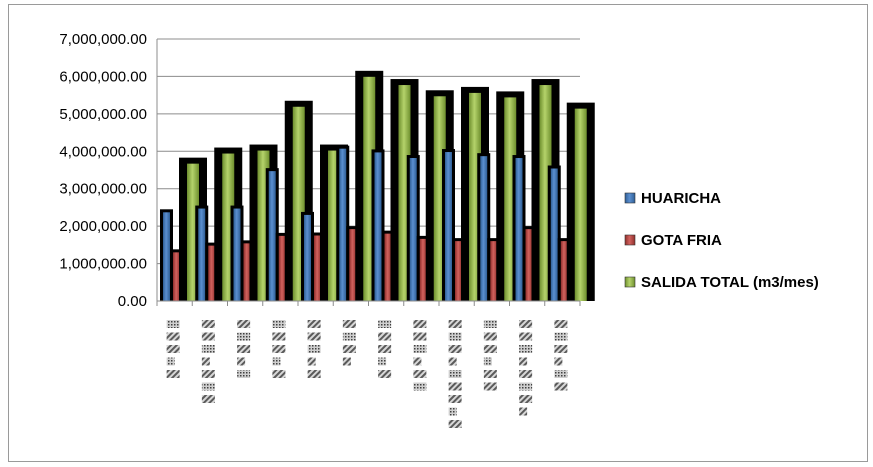 The image size is (873, 467). Describe the element at coordinates (103, 226) in the screenshot. I see `y-tick-label: 2,000,000.00` at that location.